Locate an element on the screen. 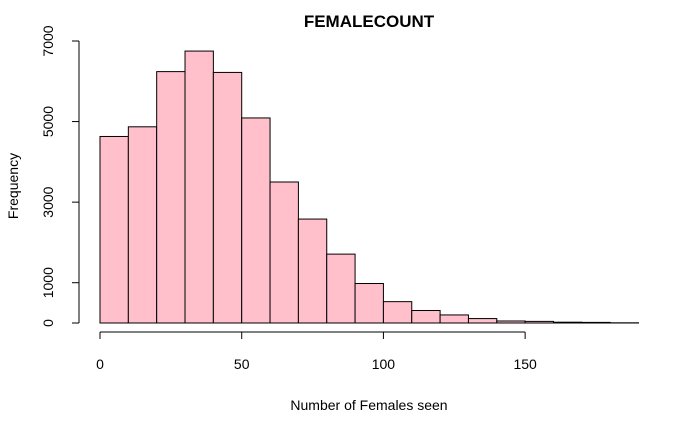 The width and height of the screenshot is (700, 432). y-tick-label: 5000 is located at coordinates (48, 121).